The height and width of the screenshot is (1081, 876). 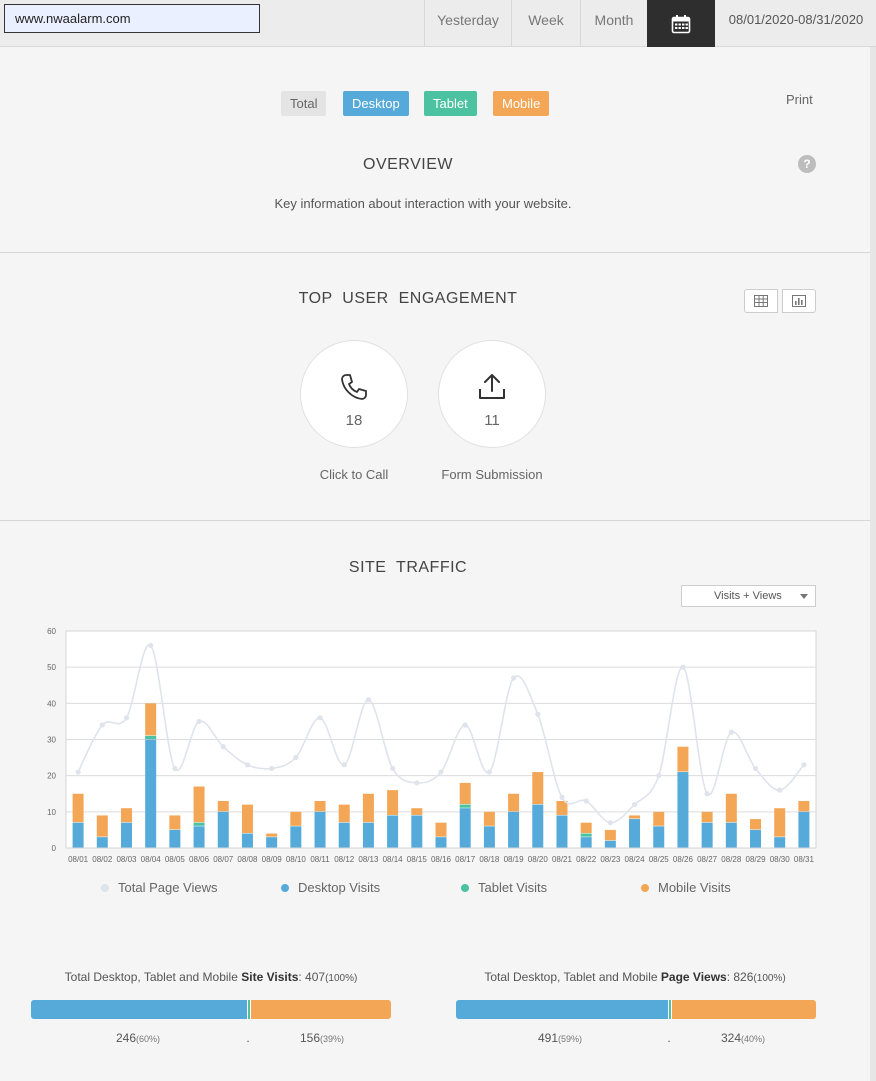 I want to click on legend-label: Mobile Visits, so click(x=694, y=887).